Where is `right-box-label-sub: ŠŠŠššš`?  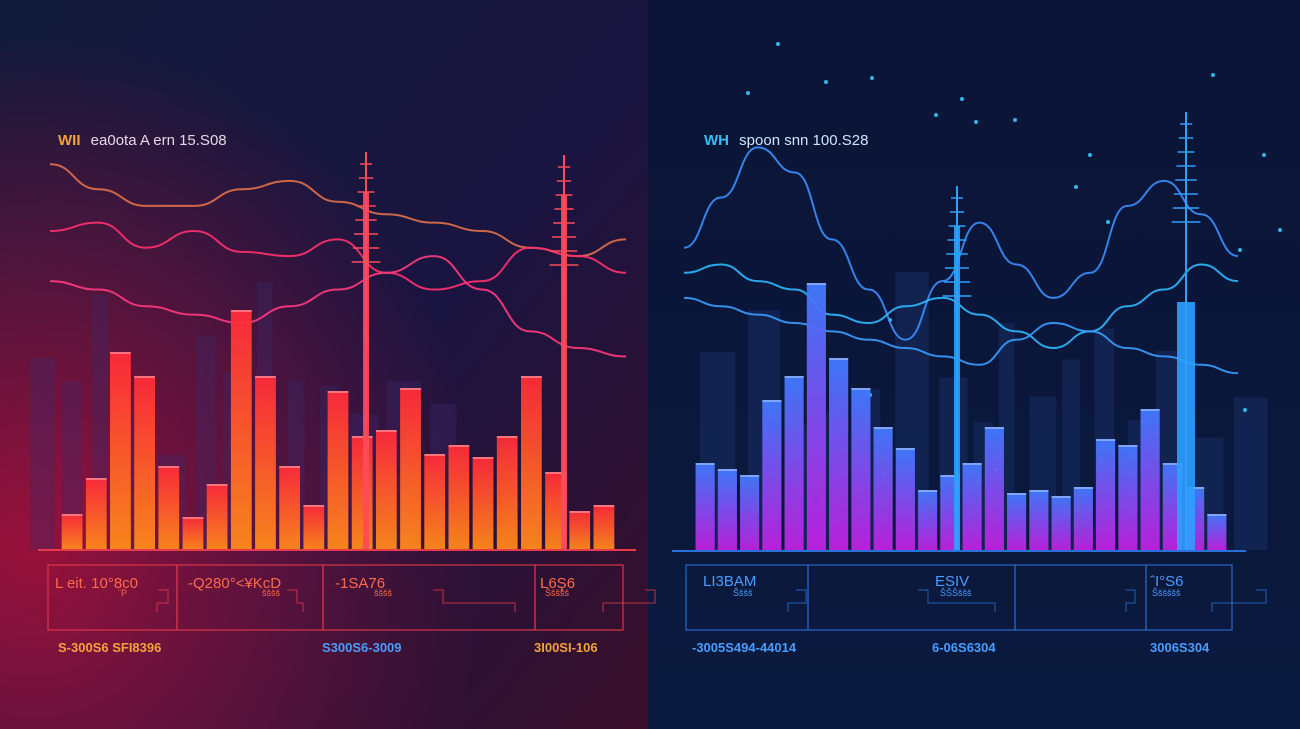 right-box-label-sub: ŠŠŠššš is located at coordinates (956, 593).